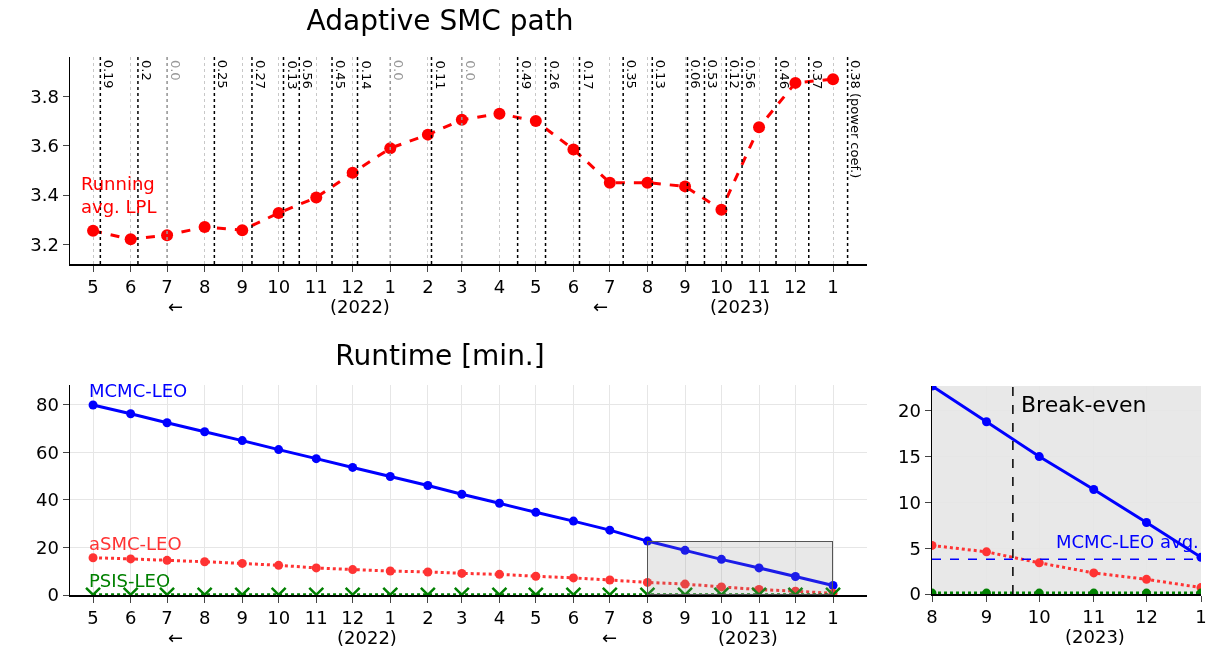 The width and height of the screenshot is (1214, 663). What do you see at coordinates (696, 74) in the screenshot?
I see `ref-line-label: 0.06` at bounding box center [696, 74].